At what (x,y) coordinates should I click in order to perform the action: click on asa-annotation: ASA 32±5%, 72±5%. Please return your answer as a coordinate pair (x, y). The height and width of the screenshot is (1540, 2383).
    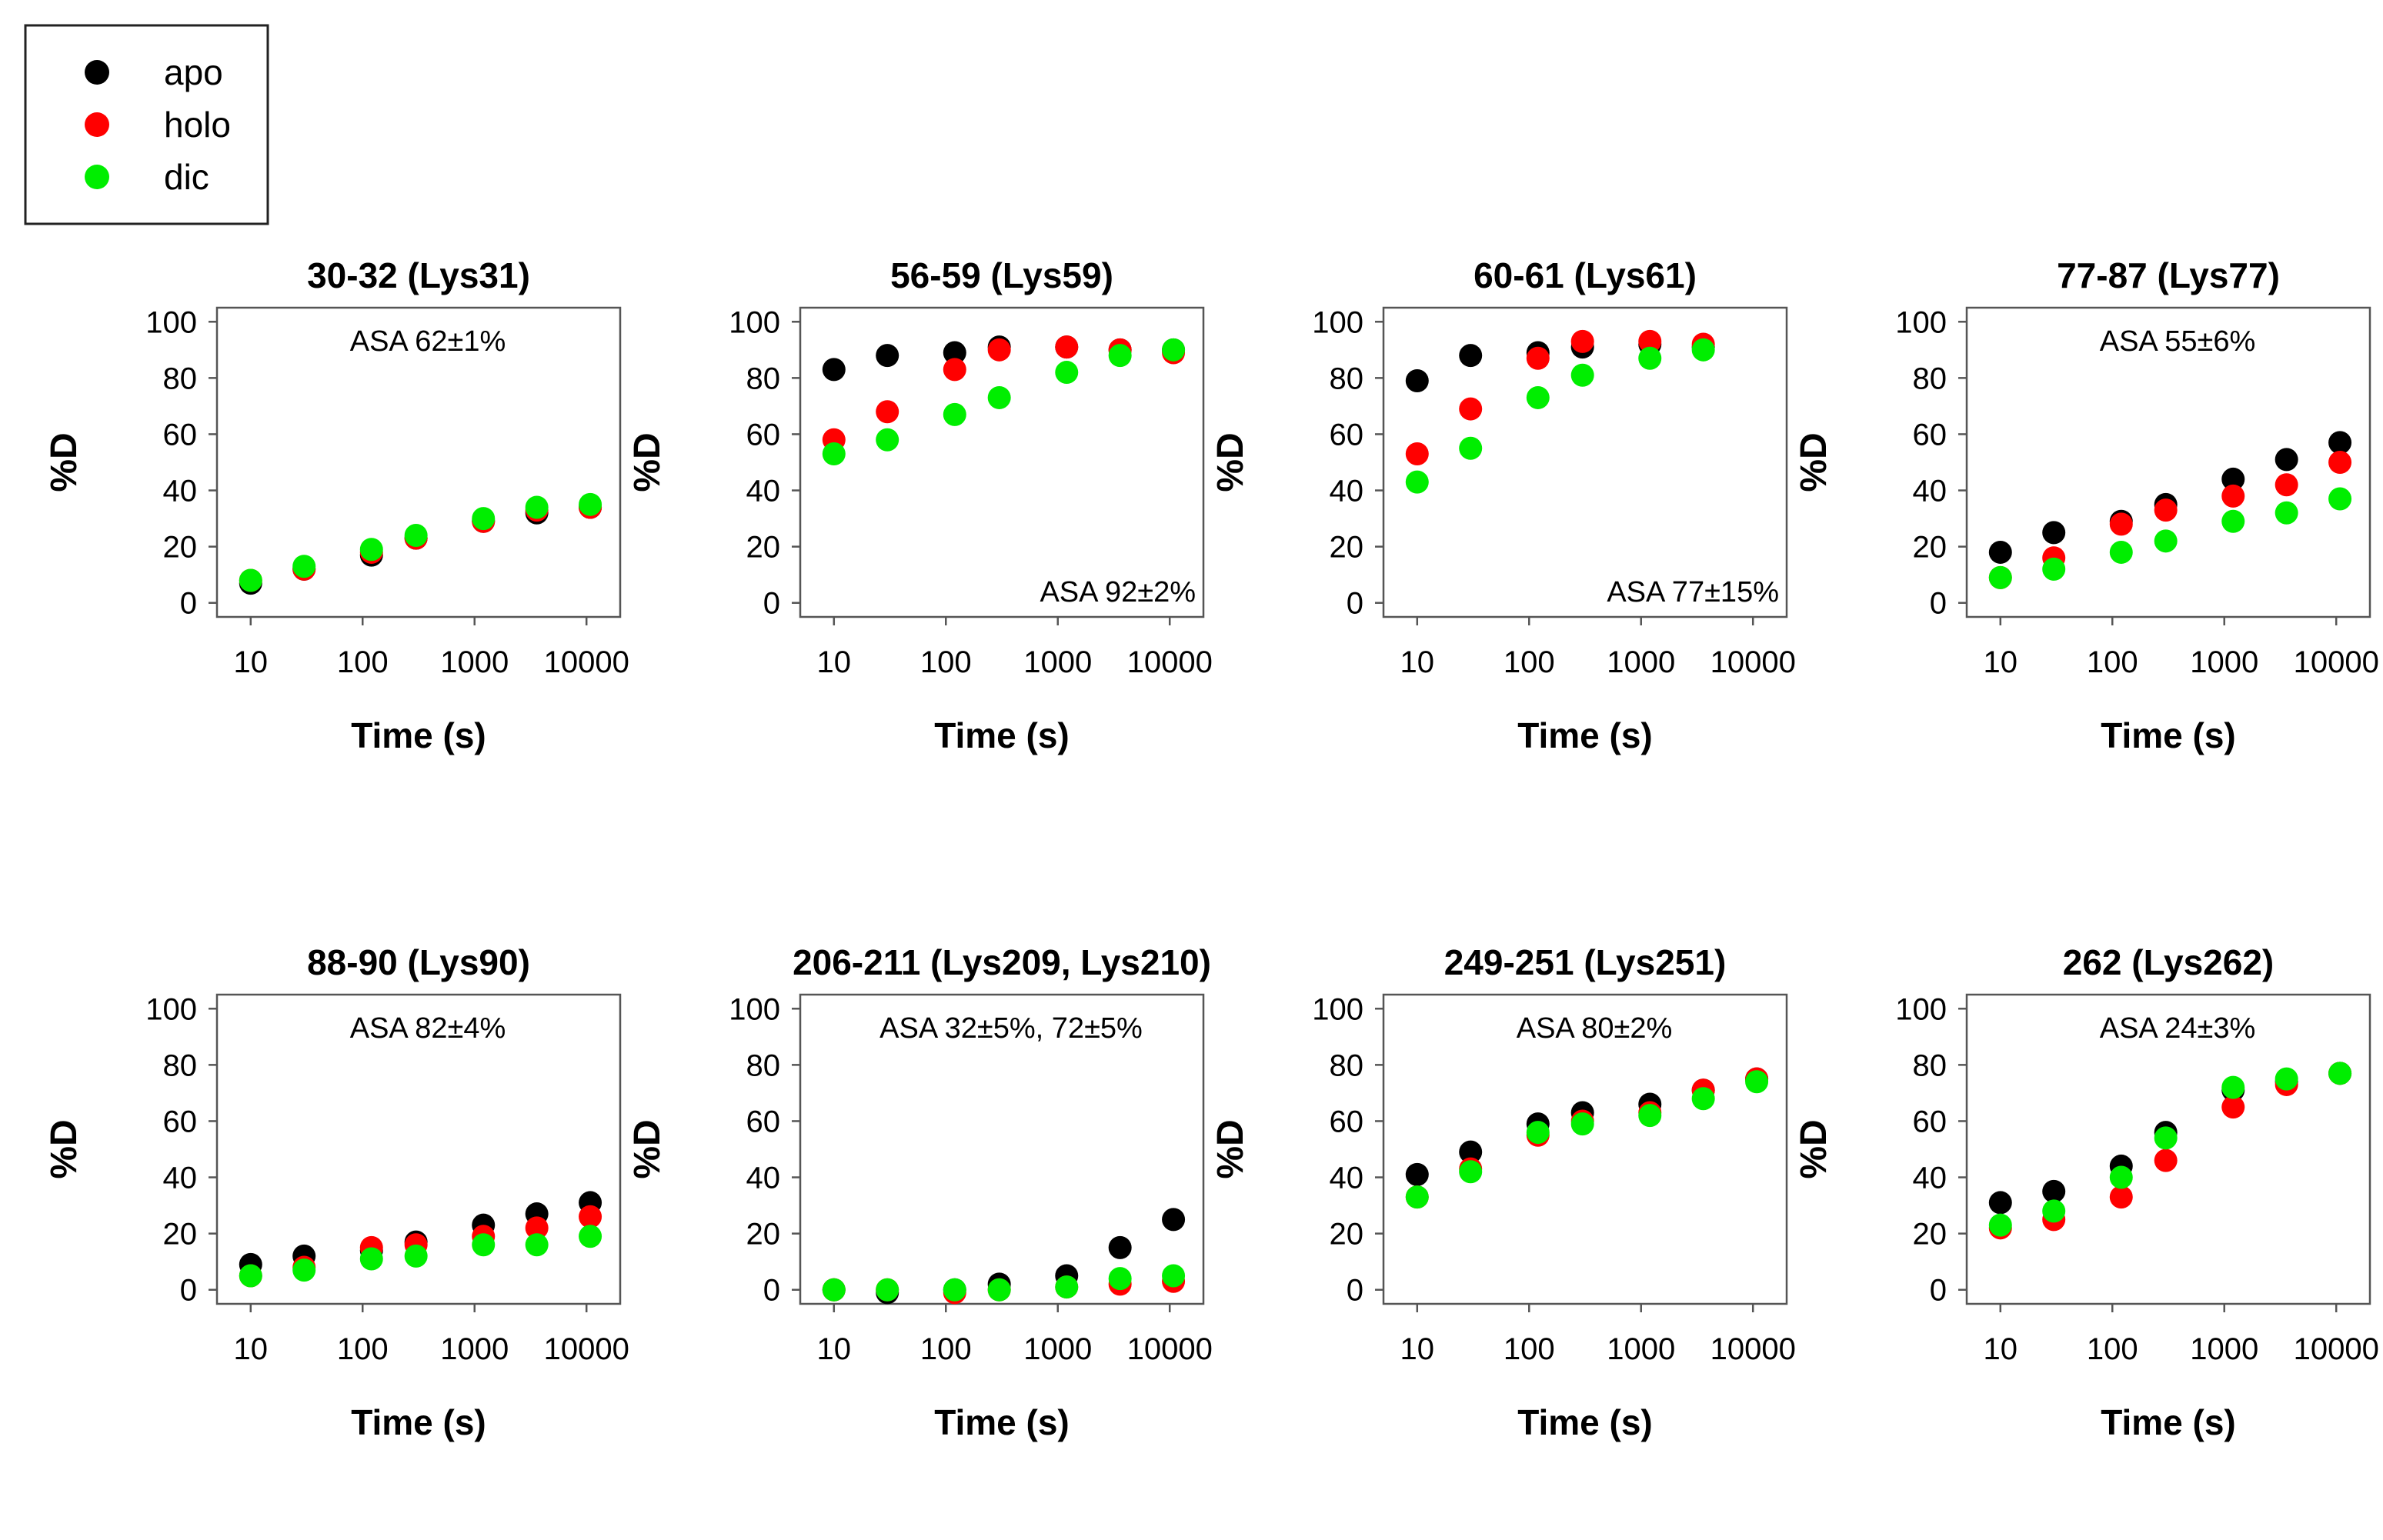
    Looking at the image, I should click on (1011, 1028).